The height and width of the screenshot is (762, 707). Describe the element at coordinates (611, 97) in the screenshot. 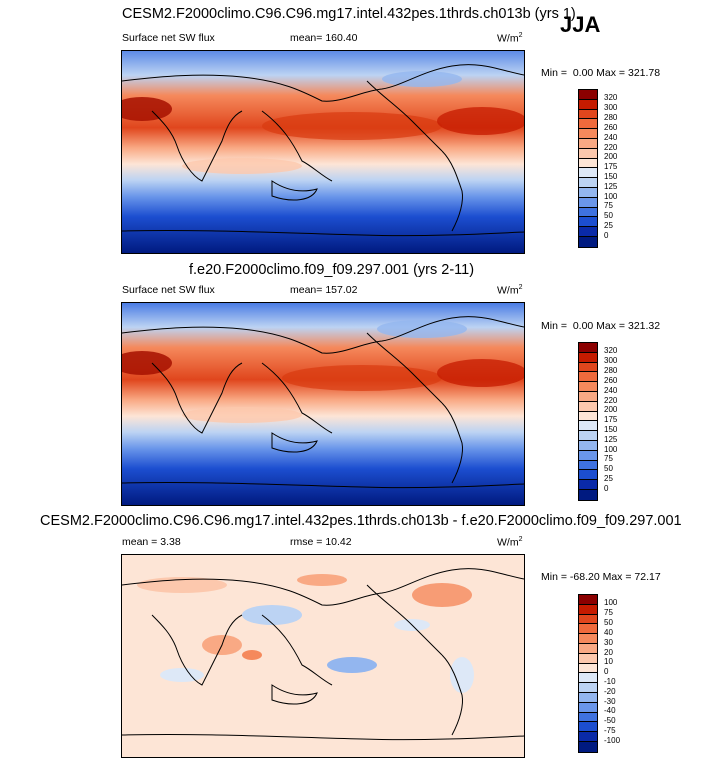

I see `cbar1-tick: 320` at that location.